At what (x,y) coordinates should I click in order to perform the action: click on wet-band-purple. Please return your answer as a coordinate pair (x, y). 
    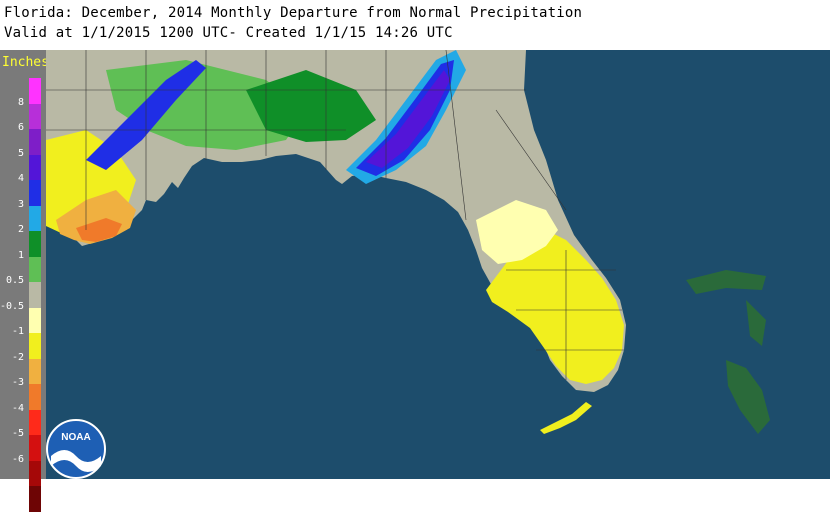
    Looking at the image, I should click on (408, 119).